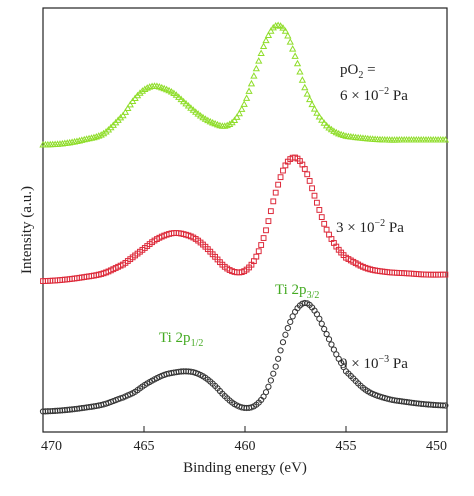 The width and height of the screenshot is (474, 496). I want to click on x-axis-label: Binding energy (eV), so click(245, 468).